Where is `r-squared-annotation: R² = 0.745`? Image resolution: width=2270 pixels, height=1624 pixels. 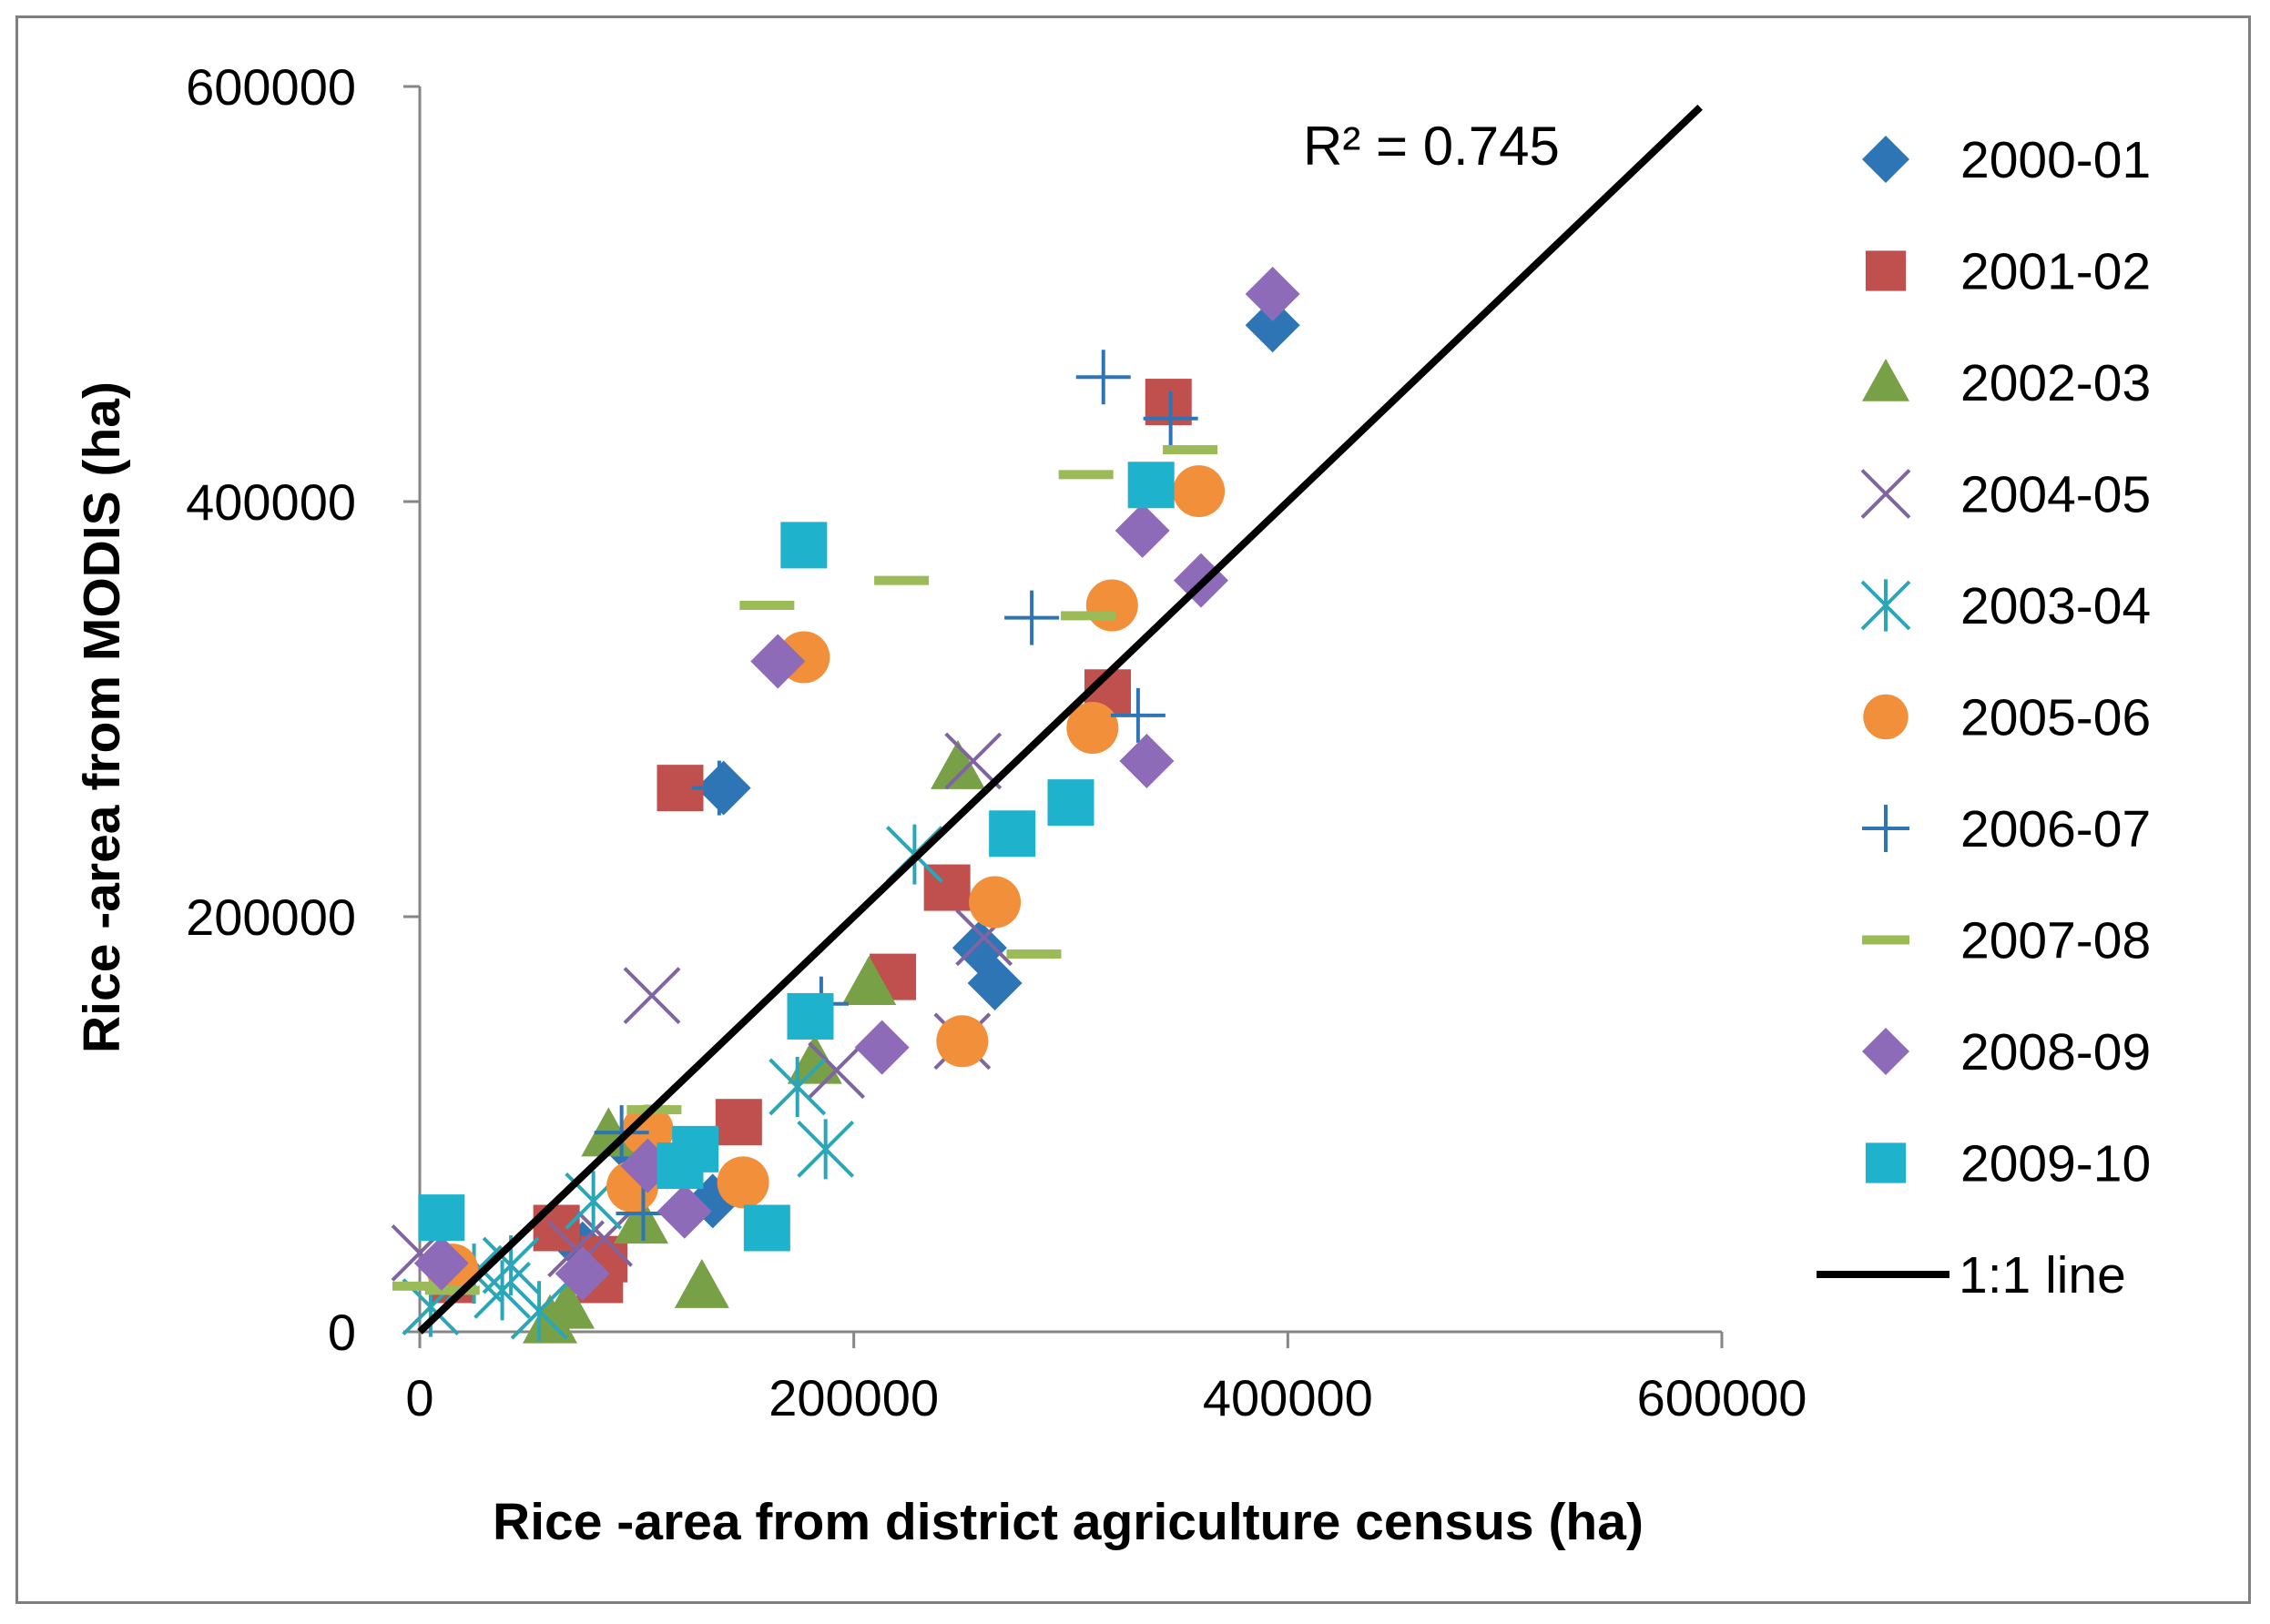
r-squared-annotation: R² = 0.745 is located at coordinates (1431, 146).